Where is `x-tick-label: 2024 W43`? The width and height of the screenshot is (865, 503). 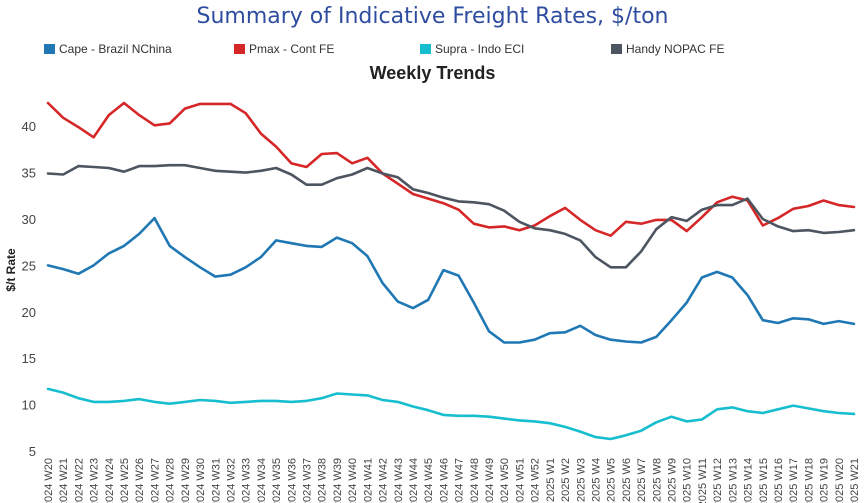
x-tick-label: 2024 W43 is located at coordinates (399, 480).